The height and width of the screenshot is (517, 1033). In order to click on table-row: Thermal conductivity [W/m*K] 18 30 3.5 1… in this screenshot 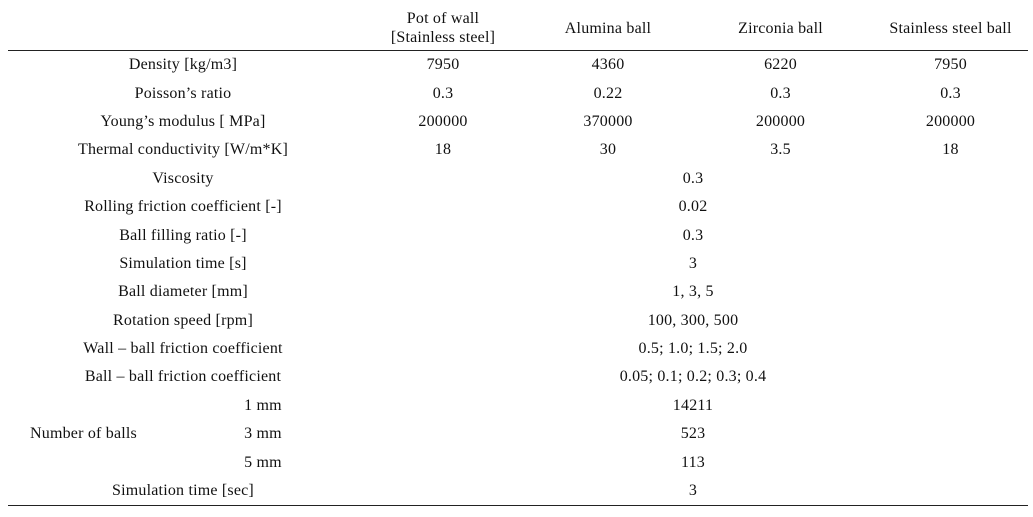, I will do `click(518, 150)`.